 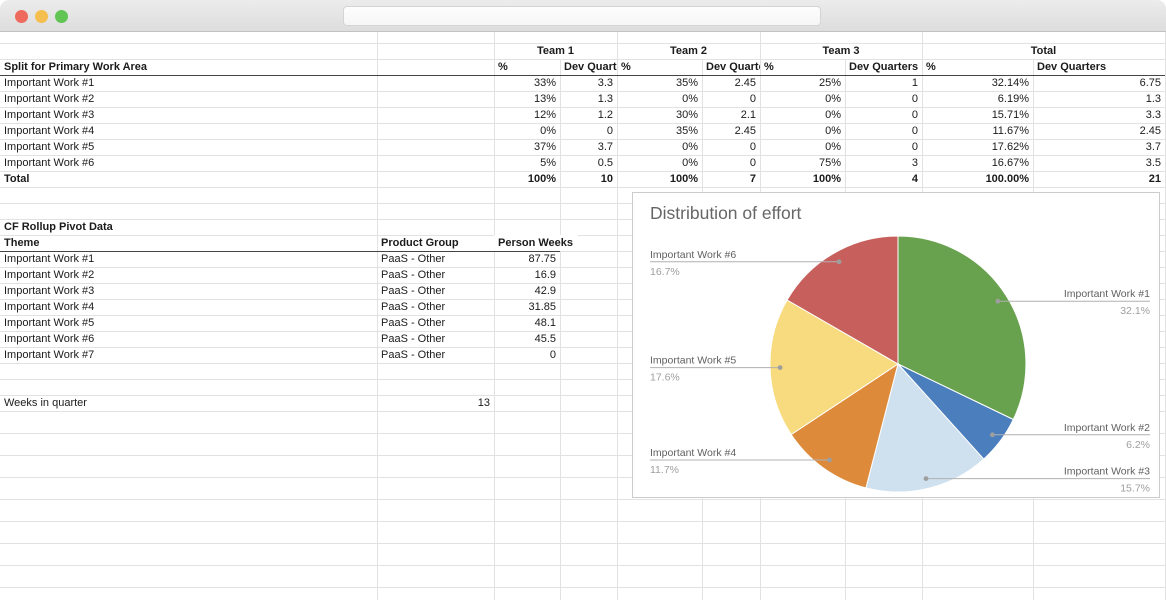 What do you see at coordinates (686, 115) in the screenshot?
I see `split-value-cell: 30%` at bounding box center [686, 115].